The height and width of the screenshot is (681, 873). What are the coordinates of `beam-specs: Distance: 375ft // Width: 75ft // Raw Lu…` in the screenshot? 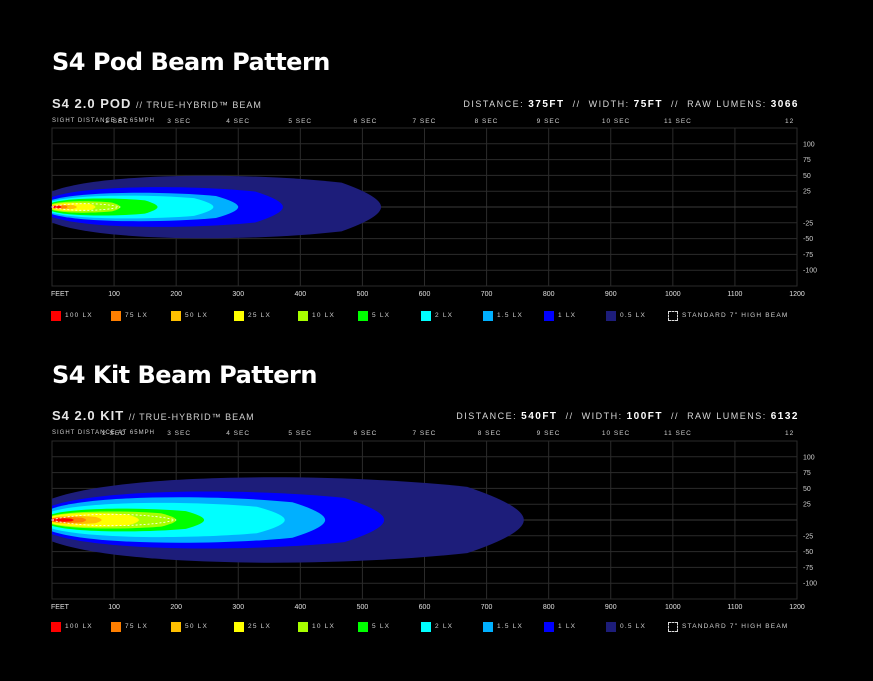 It's located at (631, 104).